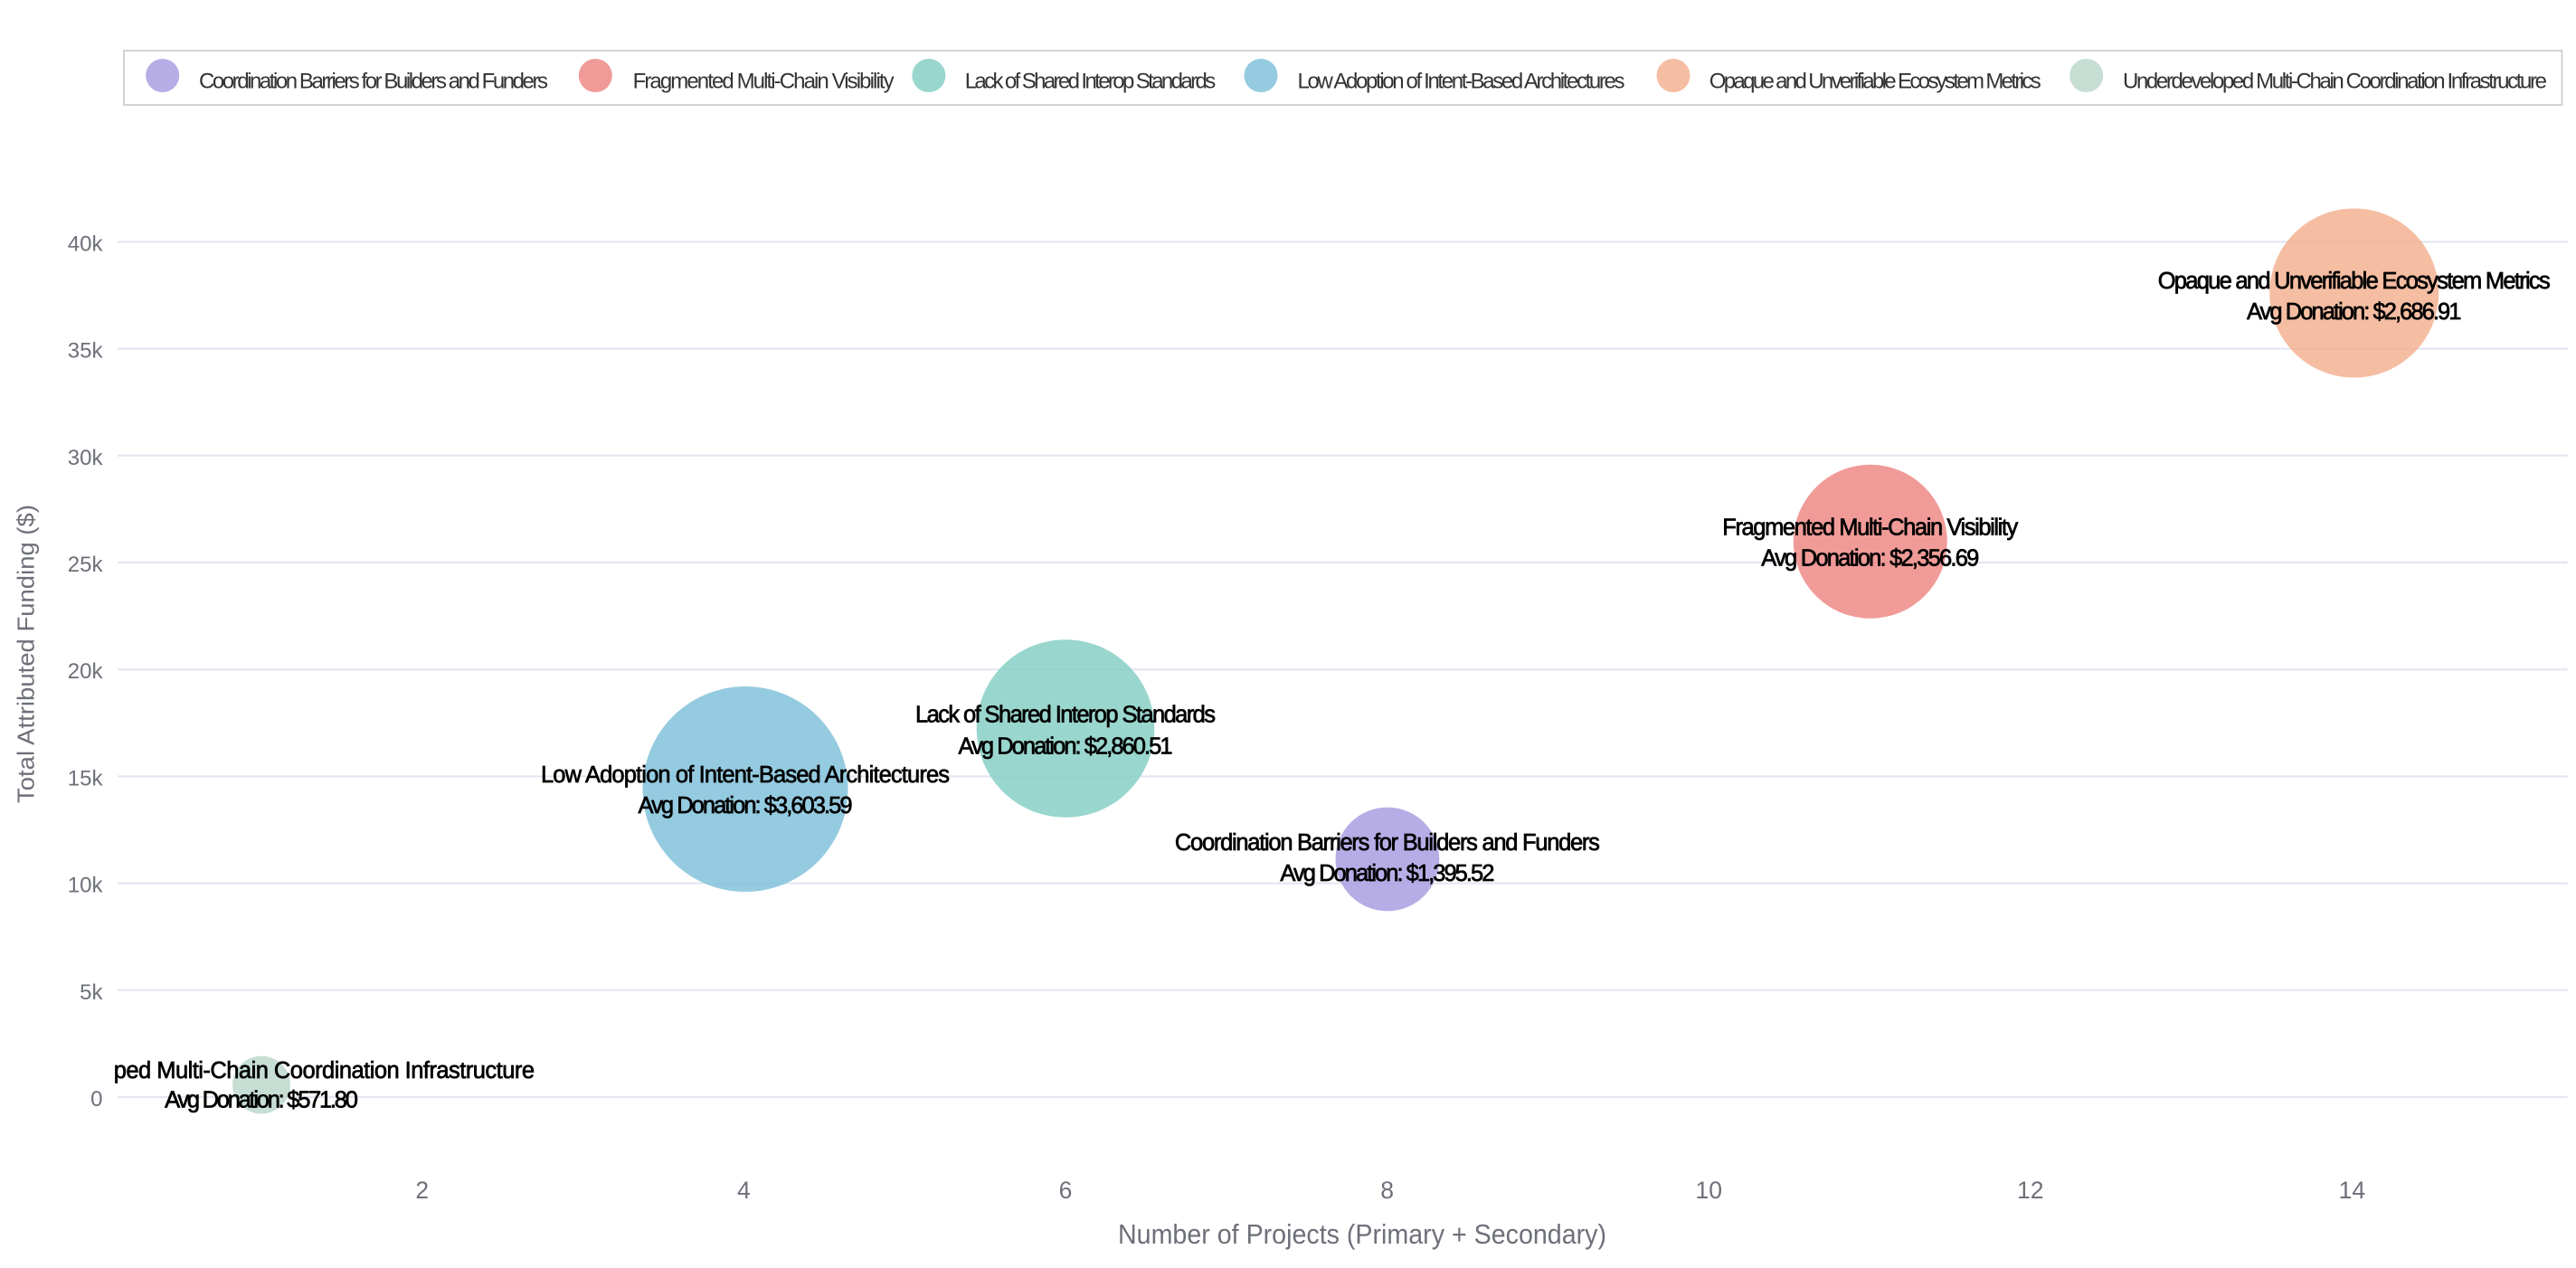 This screenshot has width=2576, height=1268. I want to click on svg-text: 25k, so click(86, 565).